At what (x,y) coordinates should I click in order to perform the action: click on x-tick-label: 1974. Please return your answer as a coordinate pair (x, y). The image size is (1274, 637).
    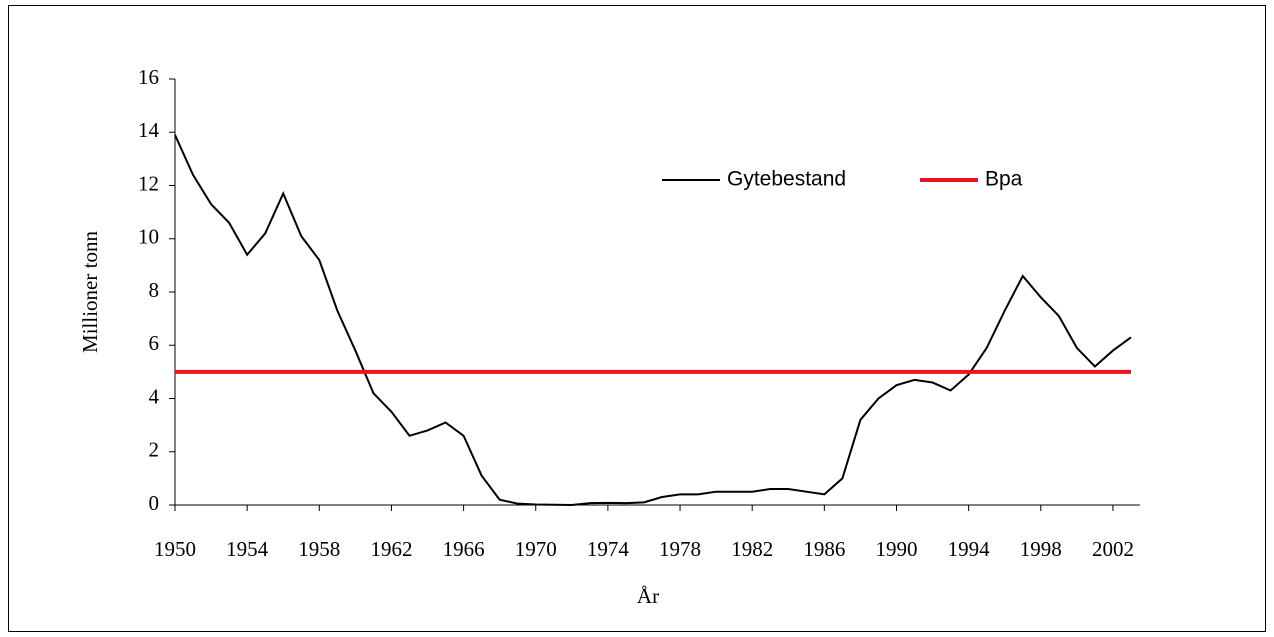
    Looking at the image, I should click on (608, 549).